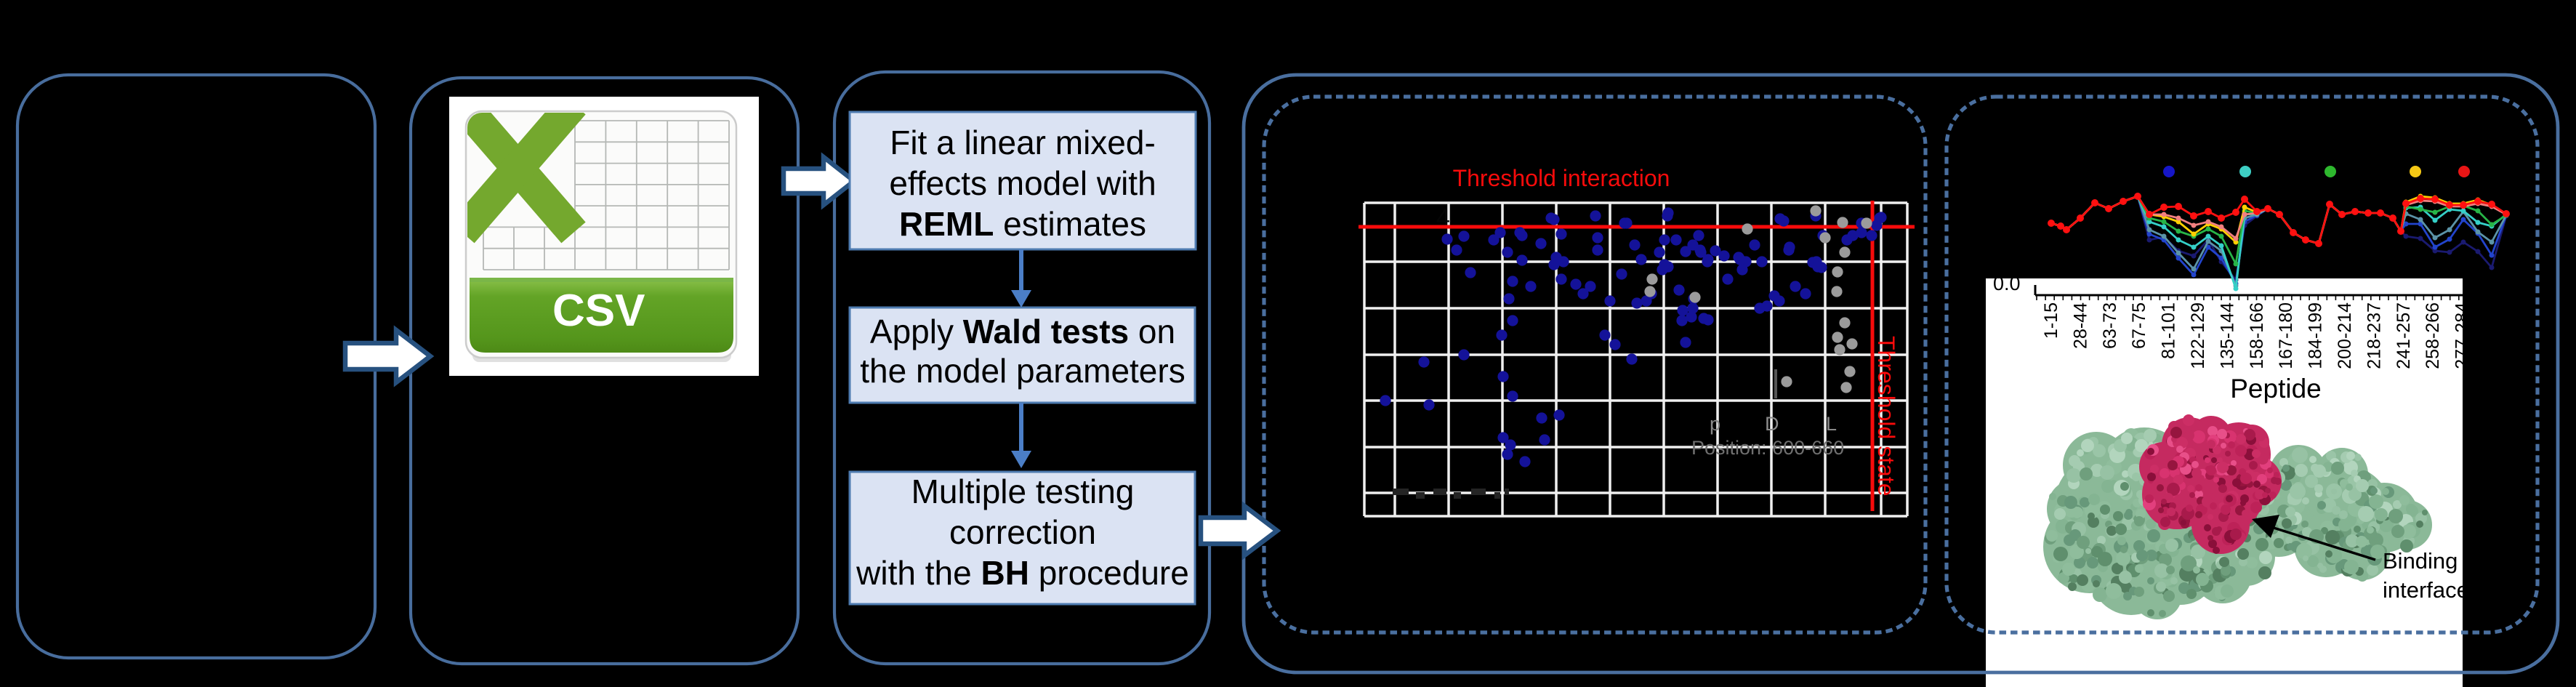  Describe the element at coordinates (2080, 325) in the screenshot. I see `svg-text: 28-44` at that location.